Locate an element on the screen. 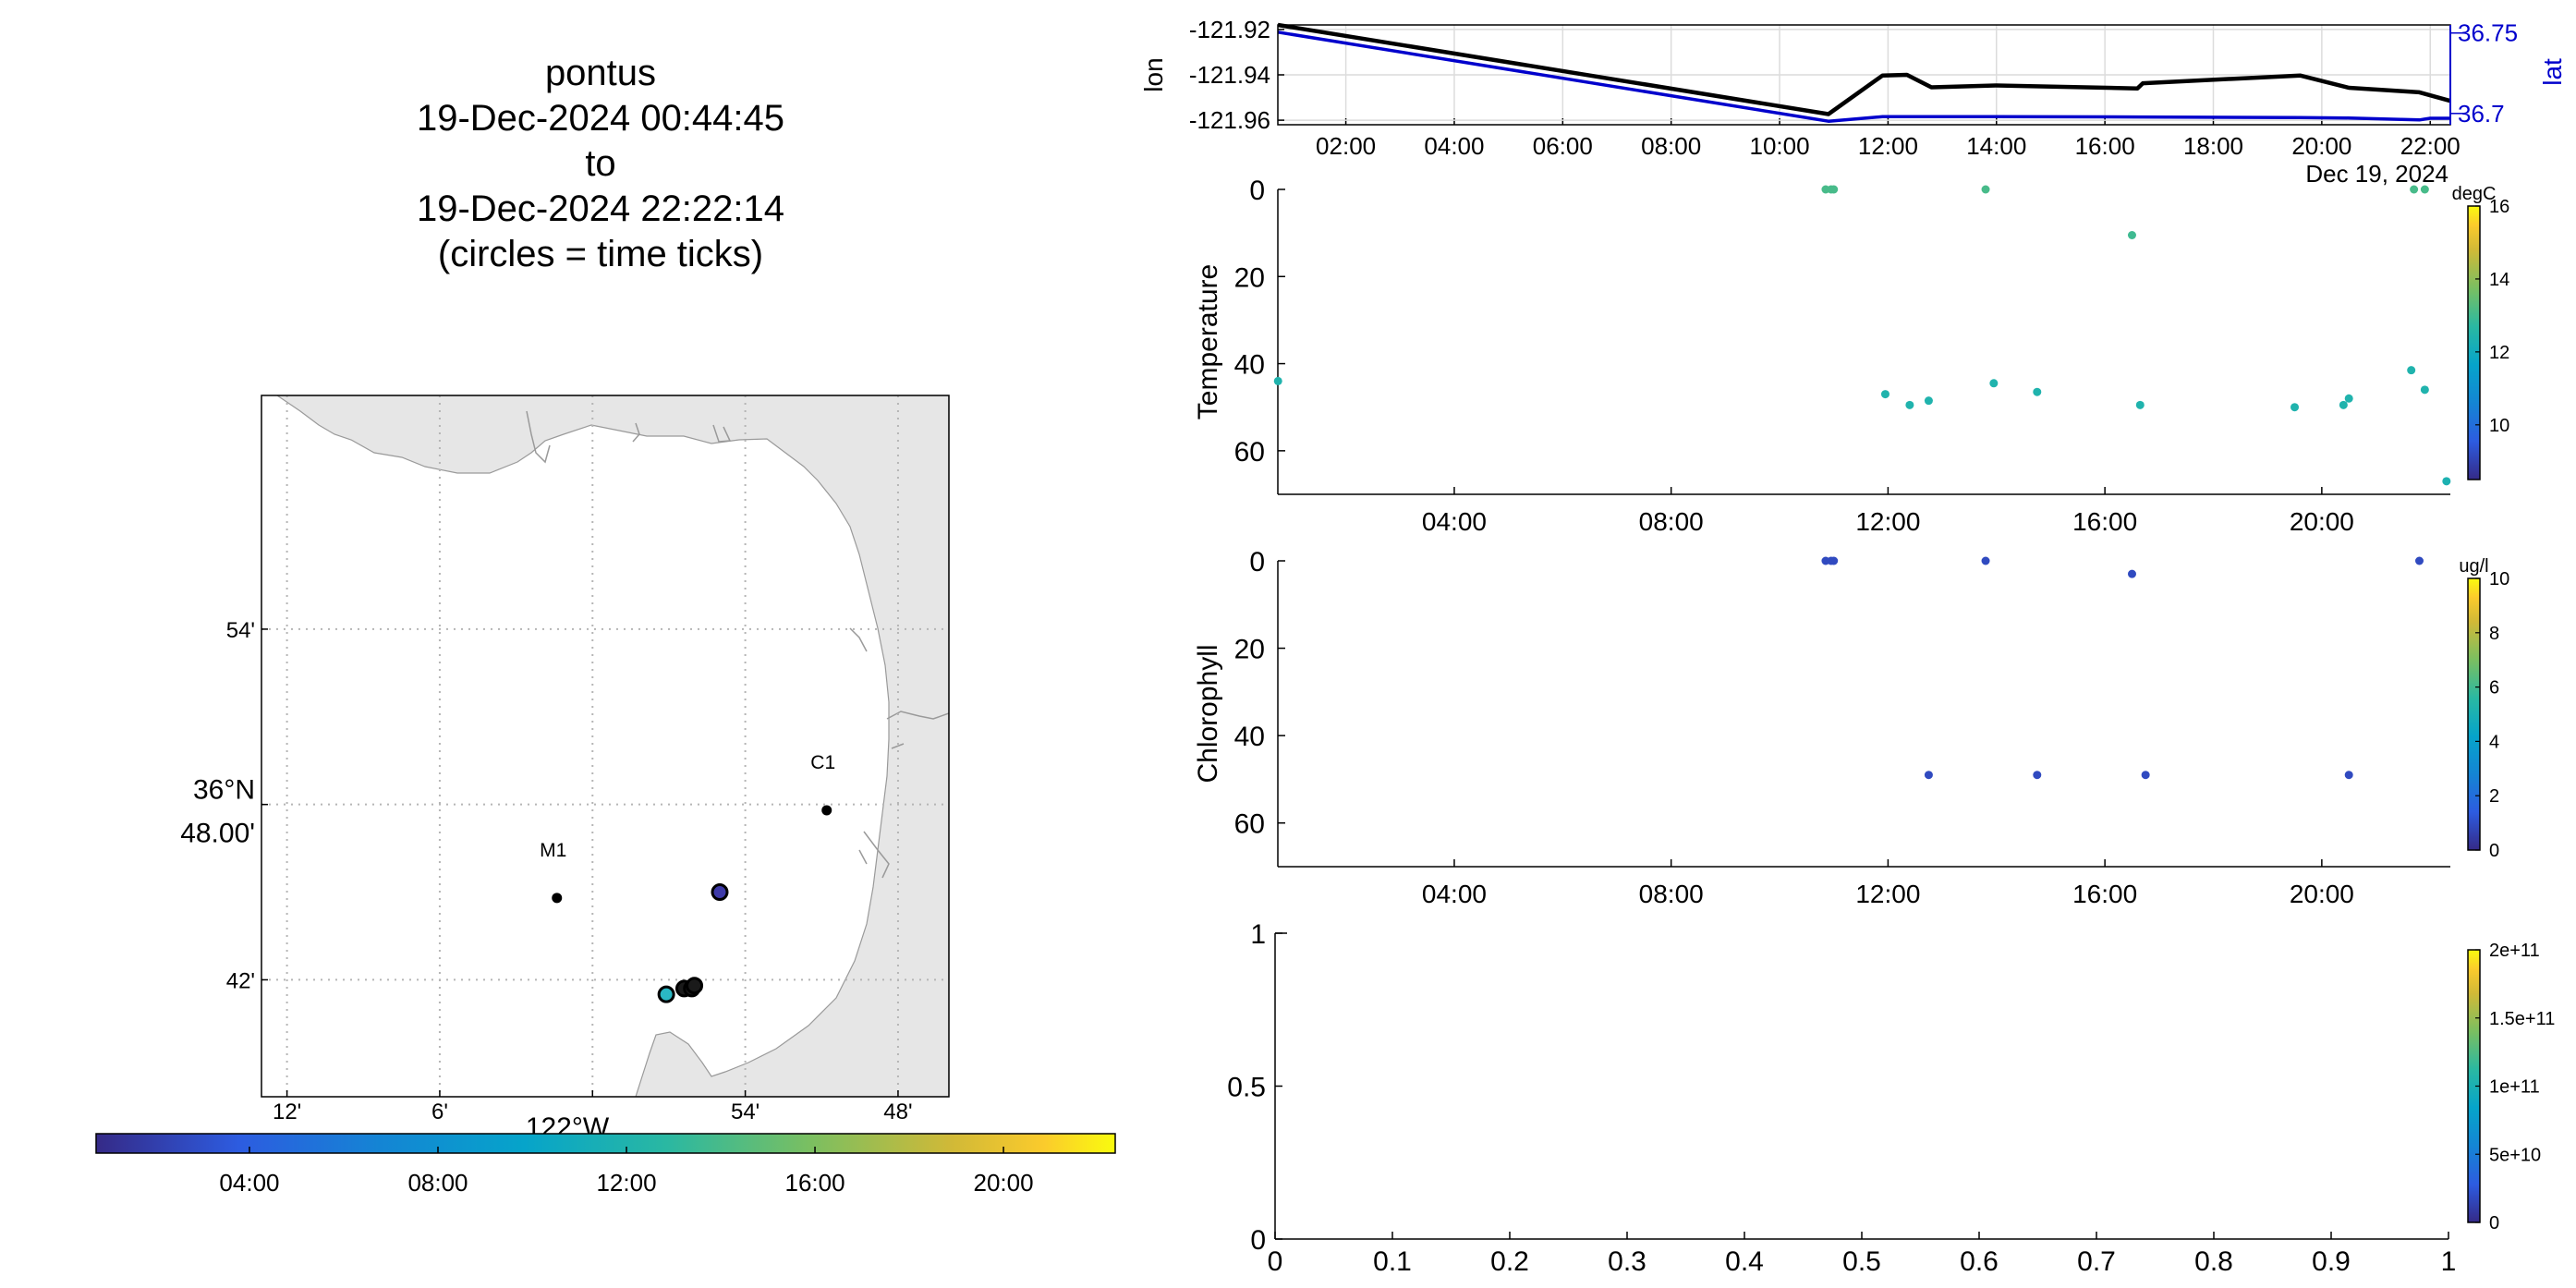  to-label: to is located at coordinates (600, 163).